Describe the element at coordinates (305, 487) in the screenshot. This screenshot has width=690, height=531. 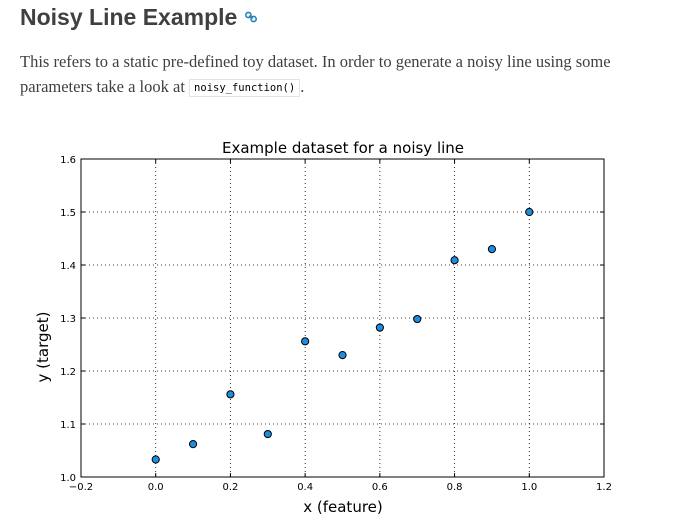
I see `x-tick-label: 0.4` at that location.